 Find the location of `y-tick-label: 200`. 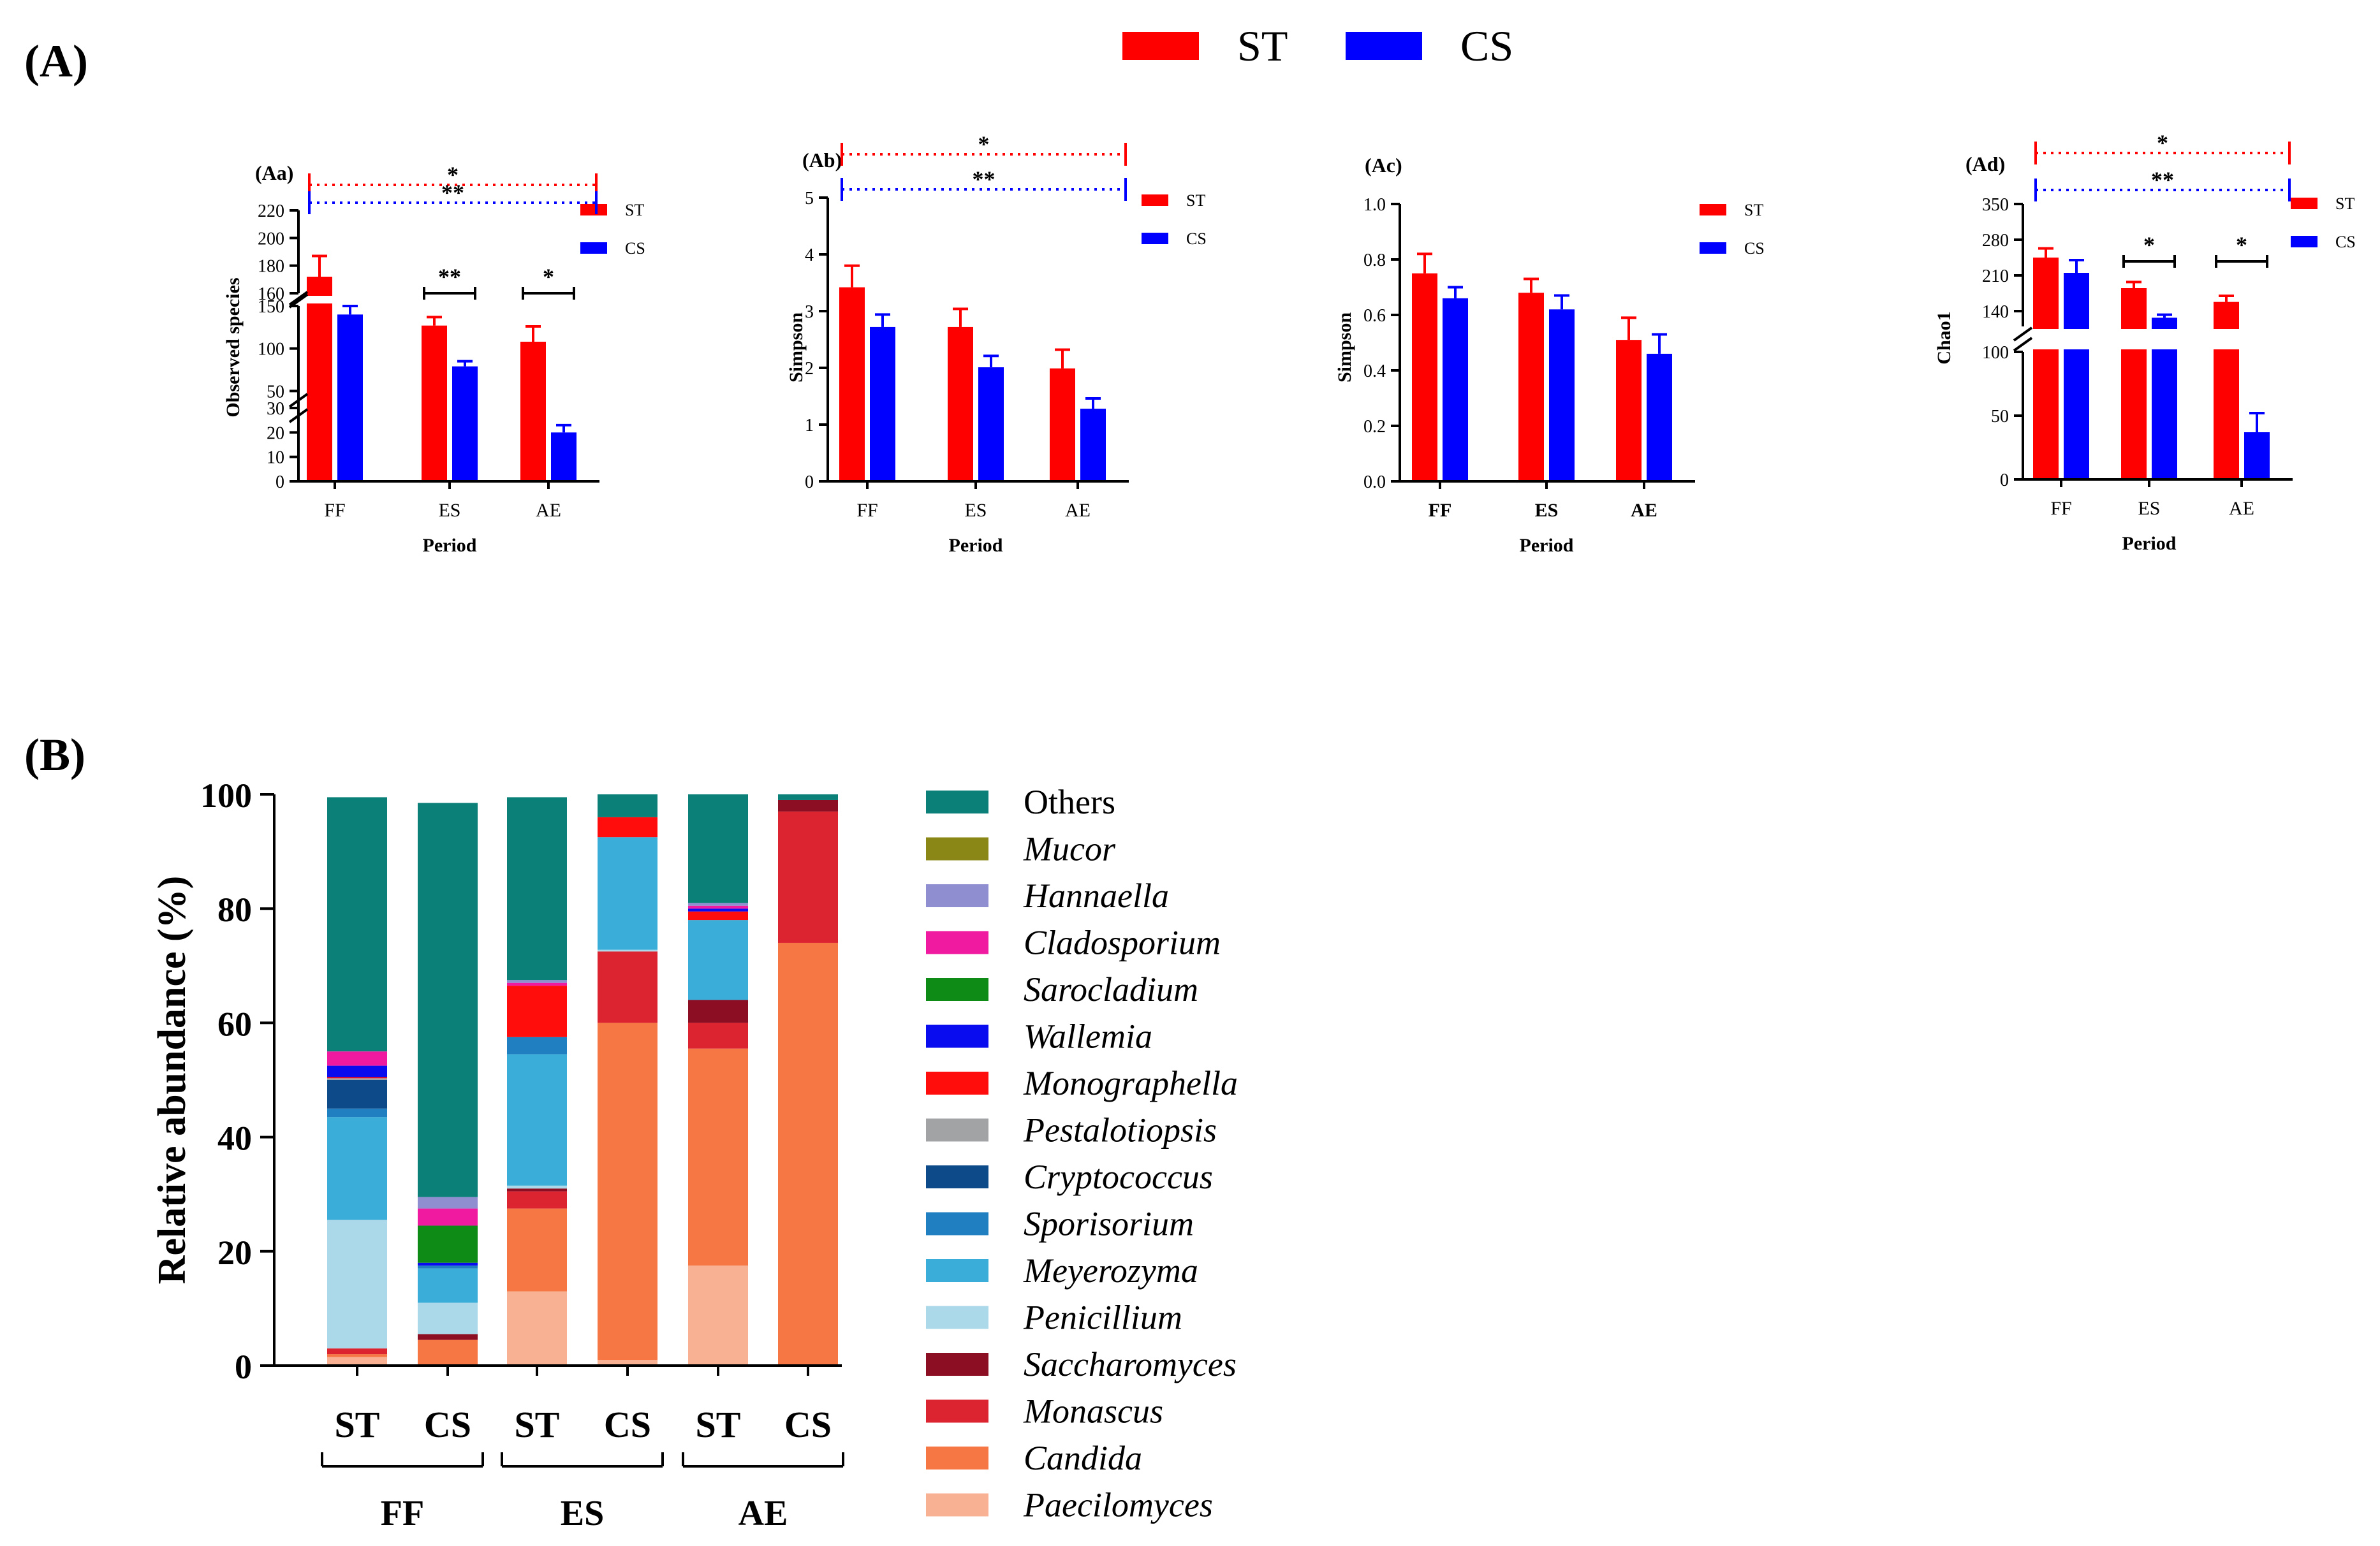

y-tick-label: 200 is located at coordinates (271, 239).